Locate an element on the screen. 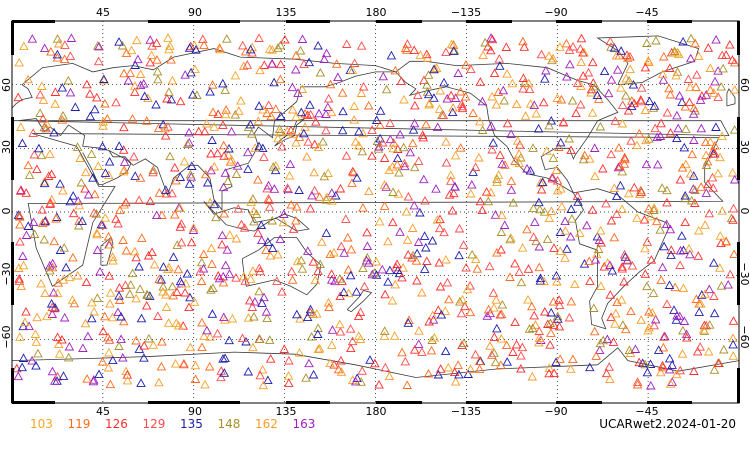 The image size is (750, 450). top-tick-label: −45 is located at coordinates (646, 12).